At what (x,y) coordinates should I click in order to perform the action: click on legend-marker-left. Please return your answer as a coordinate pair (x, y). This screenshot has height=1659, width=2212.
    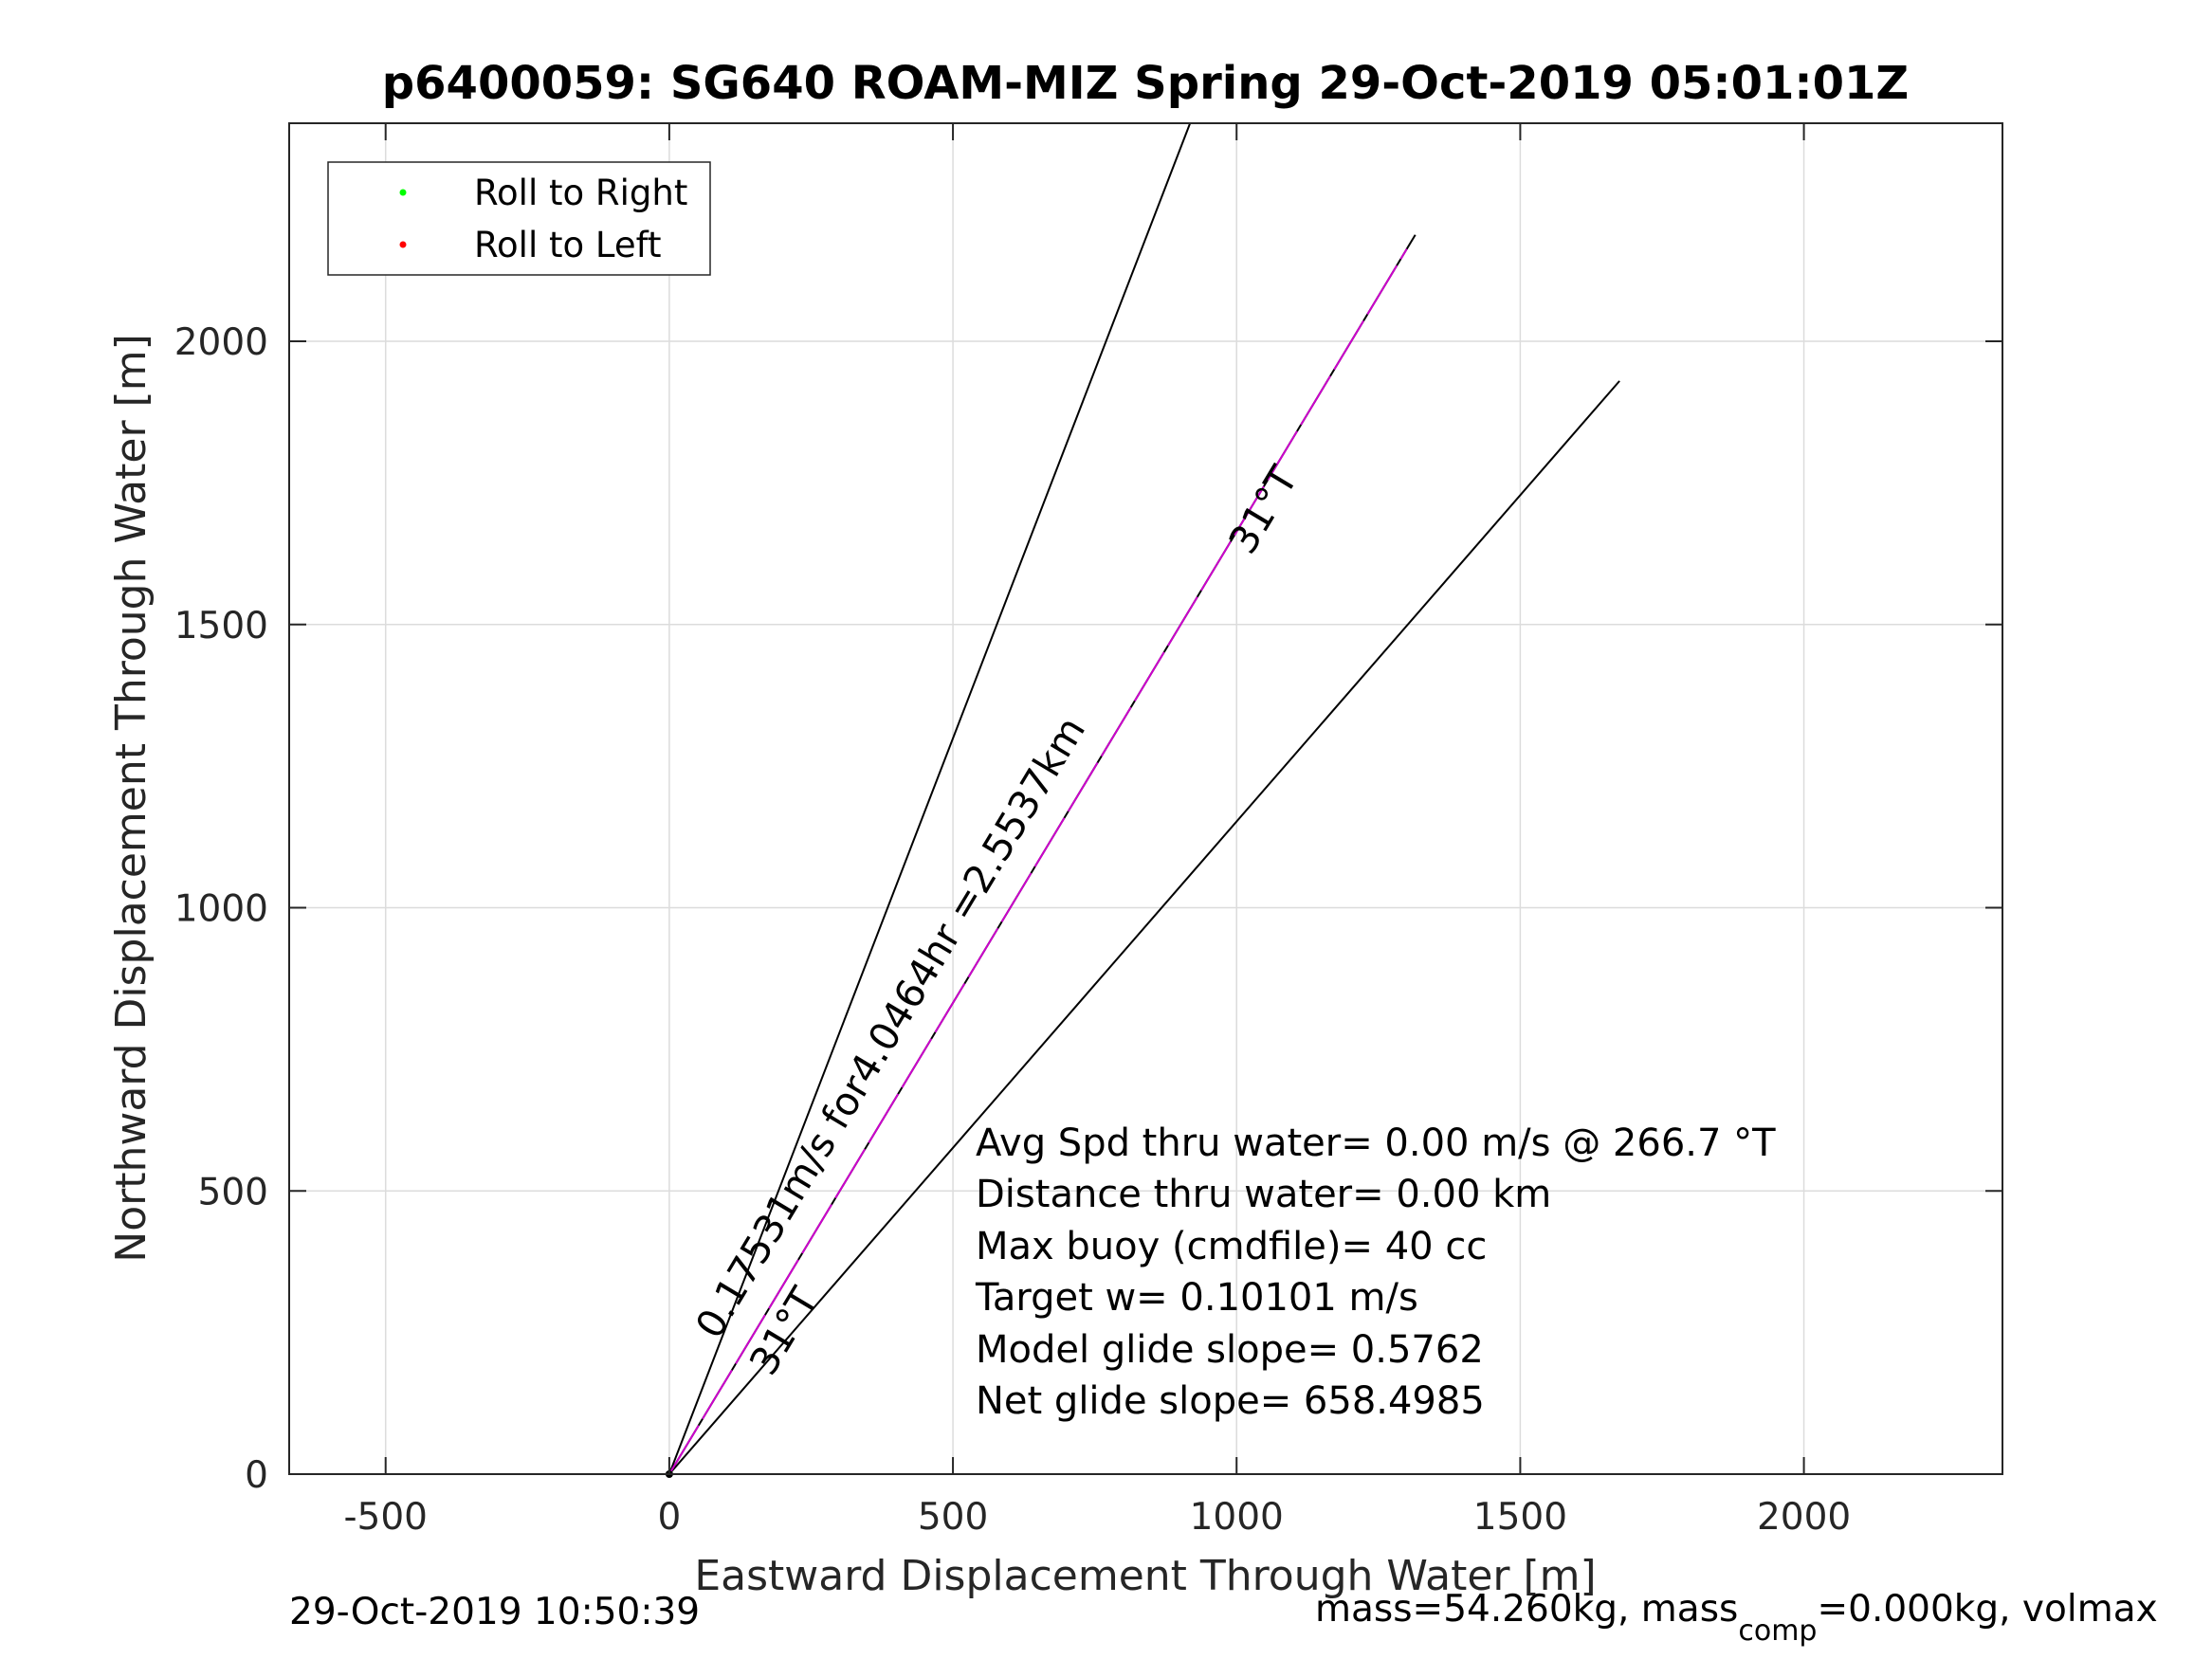
    Looking at the image, I should click on (403, 244).